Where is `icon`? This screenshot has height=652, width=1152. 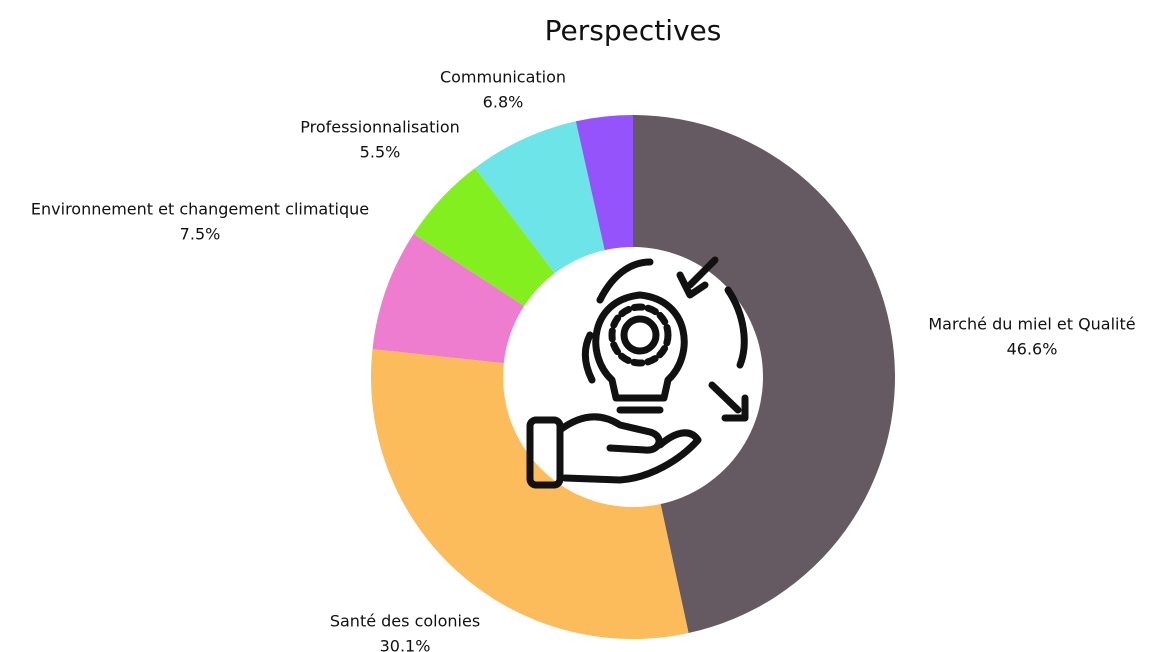 icon is located at coordinates (637, 372).